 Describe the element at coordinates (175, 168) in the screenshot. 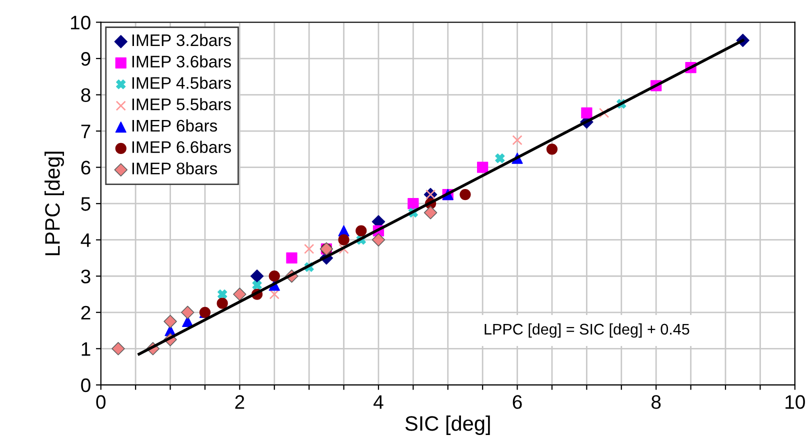

I see `legend-label: IMEP 8bars` at that location.